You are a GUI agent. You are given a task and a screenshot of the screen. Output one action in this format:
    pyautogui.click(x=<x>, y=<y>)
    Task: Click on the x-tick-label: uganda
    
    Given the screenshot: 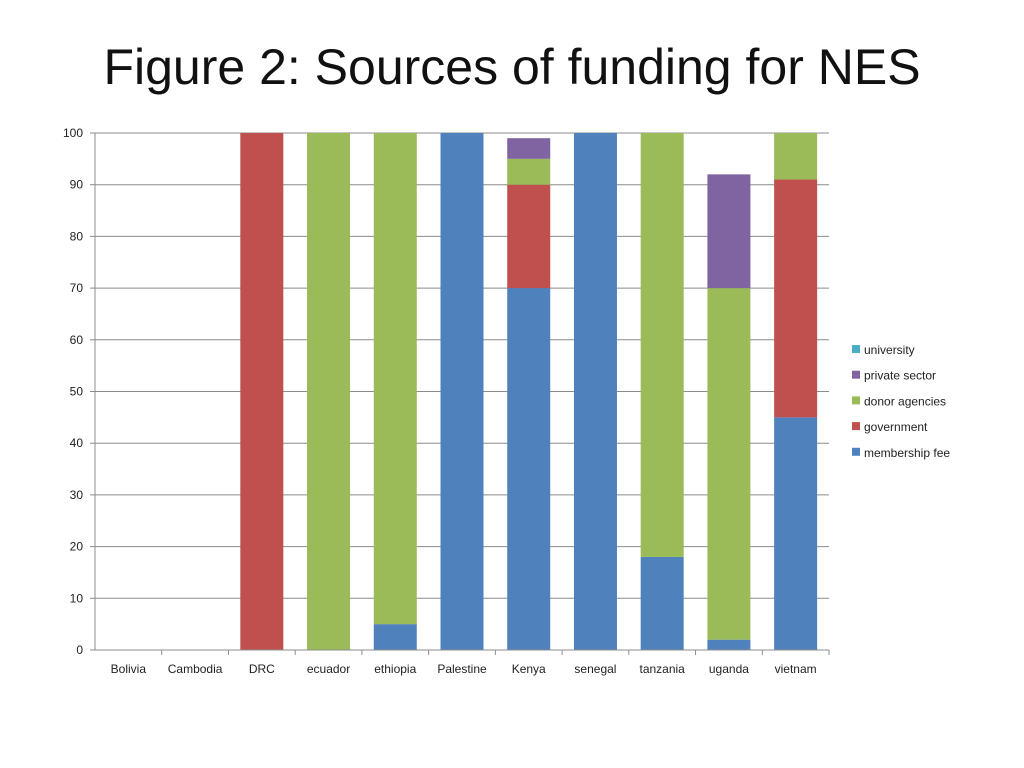 What is the action you would take?
    pyautogui.click(x=729, y=669)
    